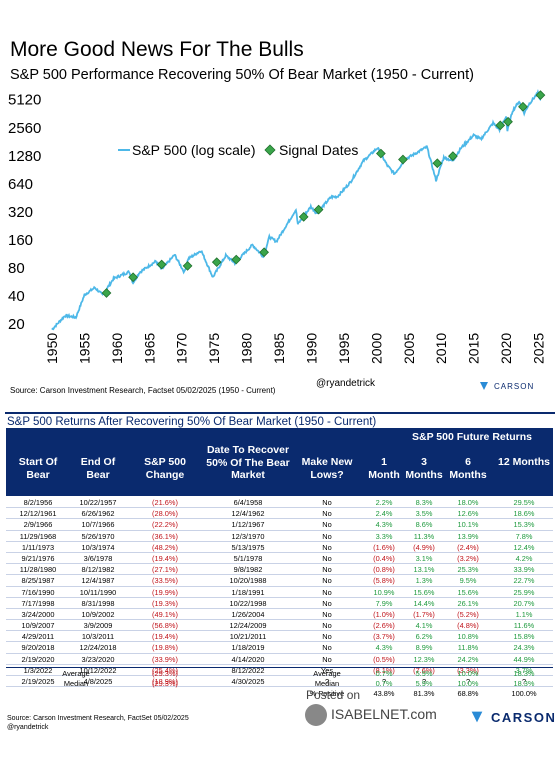 This screenshot has height=770, width=560. What do you see at coordinates (98, 468) in the screenshot?
I see `header-end: End Of Bear` at bounding box center [98, 468].